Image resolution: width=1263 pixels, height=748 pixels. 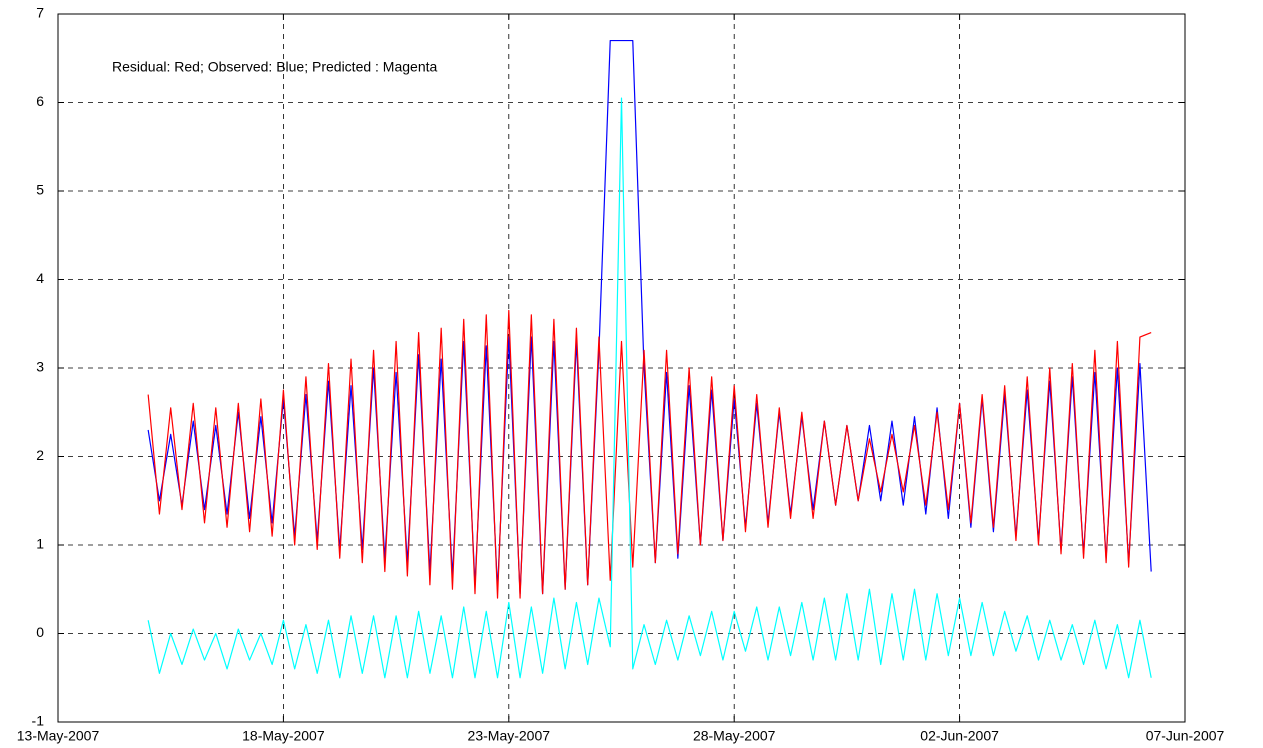 I want to click on x-tick-label: 18-May-2007, so click(x=283, y=736).